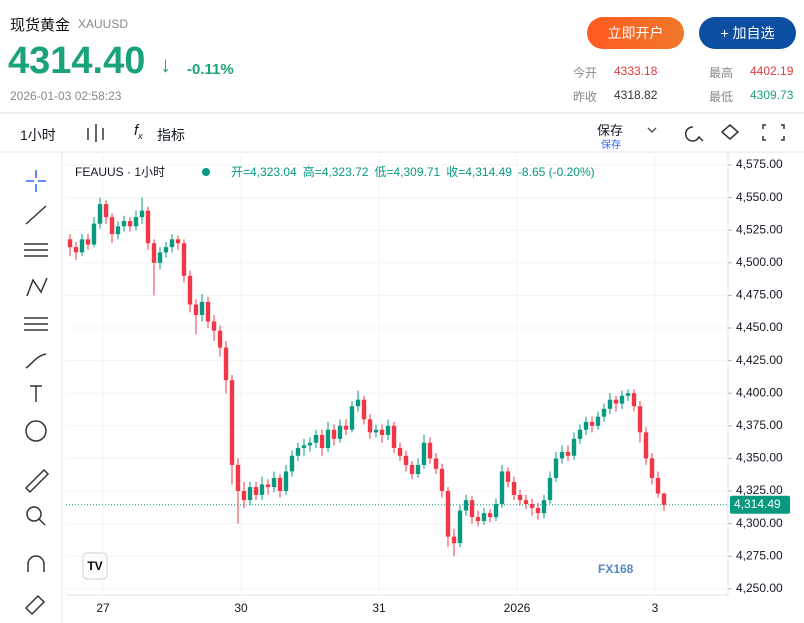 The height and width of the screenshot is (623, 804). Describe the element at coordinates (759, 262) in the screenshot. I see `y-tick-label: 4,500.00` at that location.